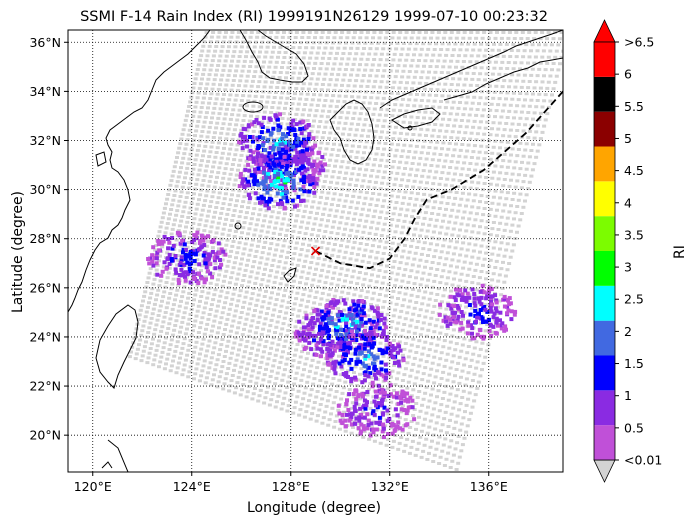 The image size is (697, 525). Describe the element at coordinates (45, 336) in the screenshot. I see `y-tick-label: 24°N` at that location.